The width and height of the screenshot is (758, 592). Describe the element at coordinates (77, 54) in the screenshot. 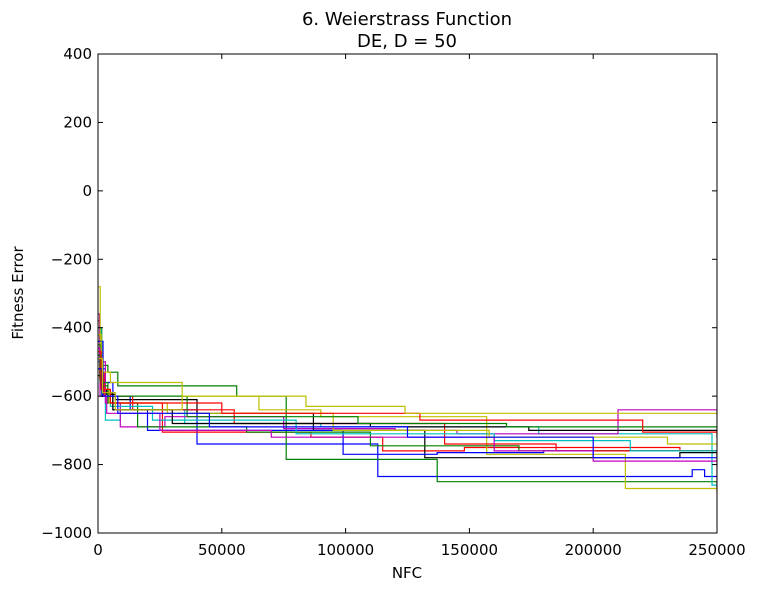

I see `y-tick-label: 400` at that location.